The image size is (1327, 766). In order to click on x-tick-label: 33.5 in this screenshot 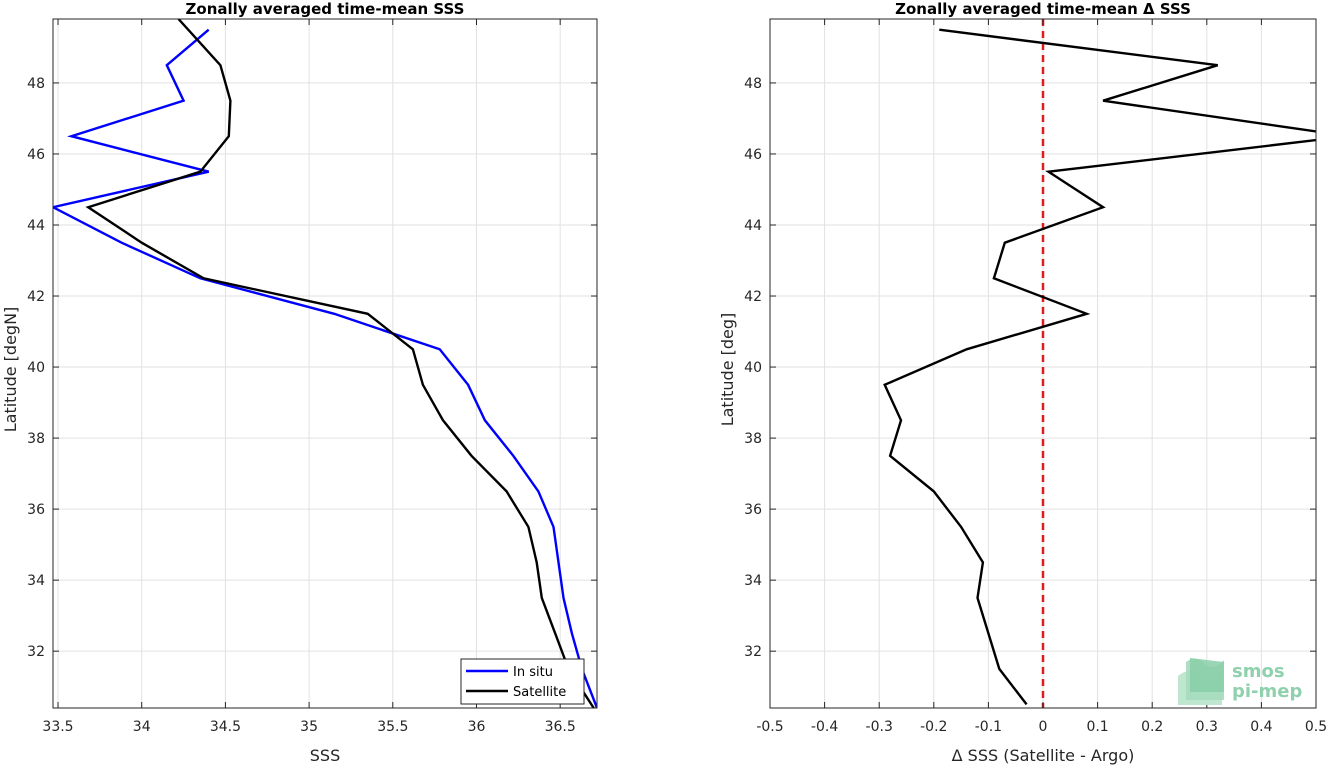, I will do `click(57, 727)`.